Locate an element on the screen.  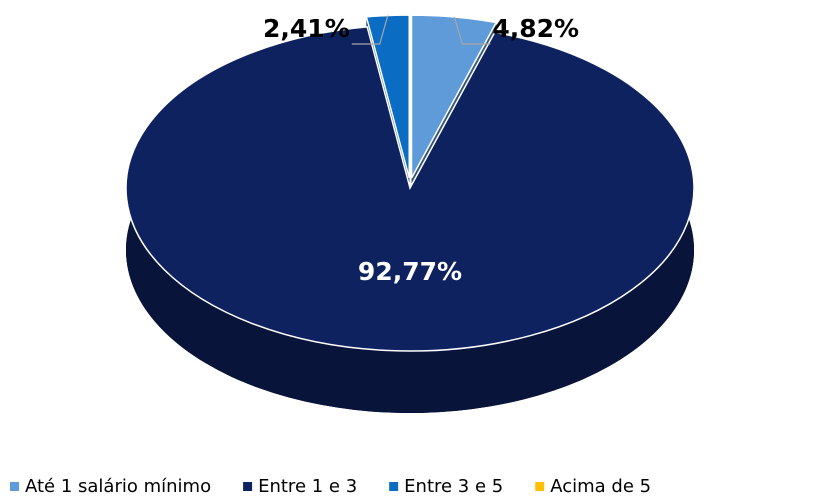
value-label: 2,41% is located at coordinates (306, 28).